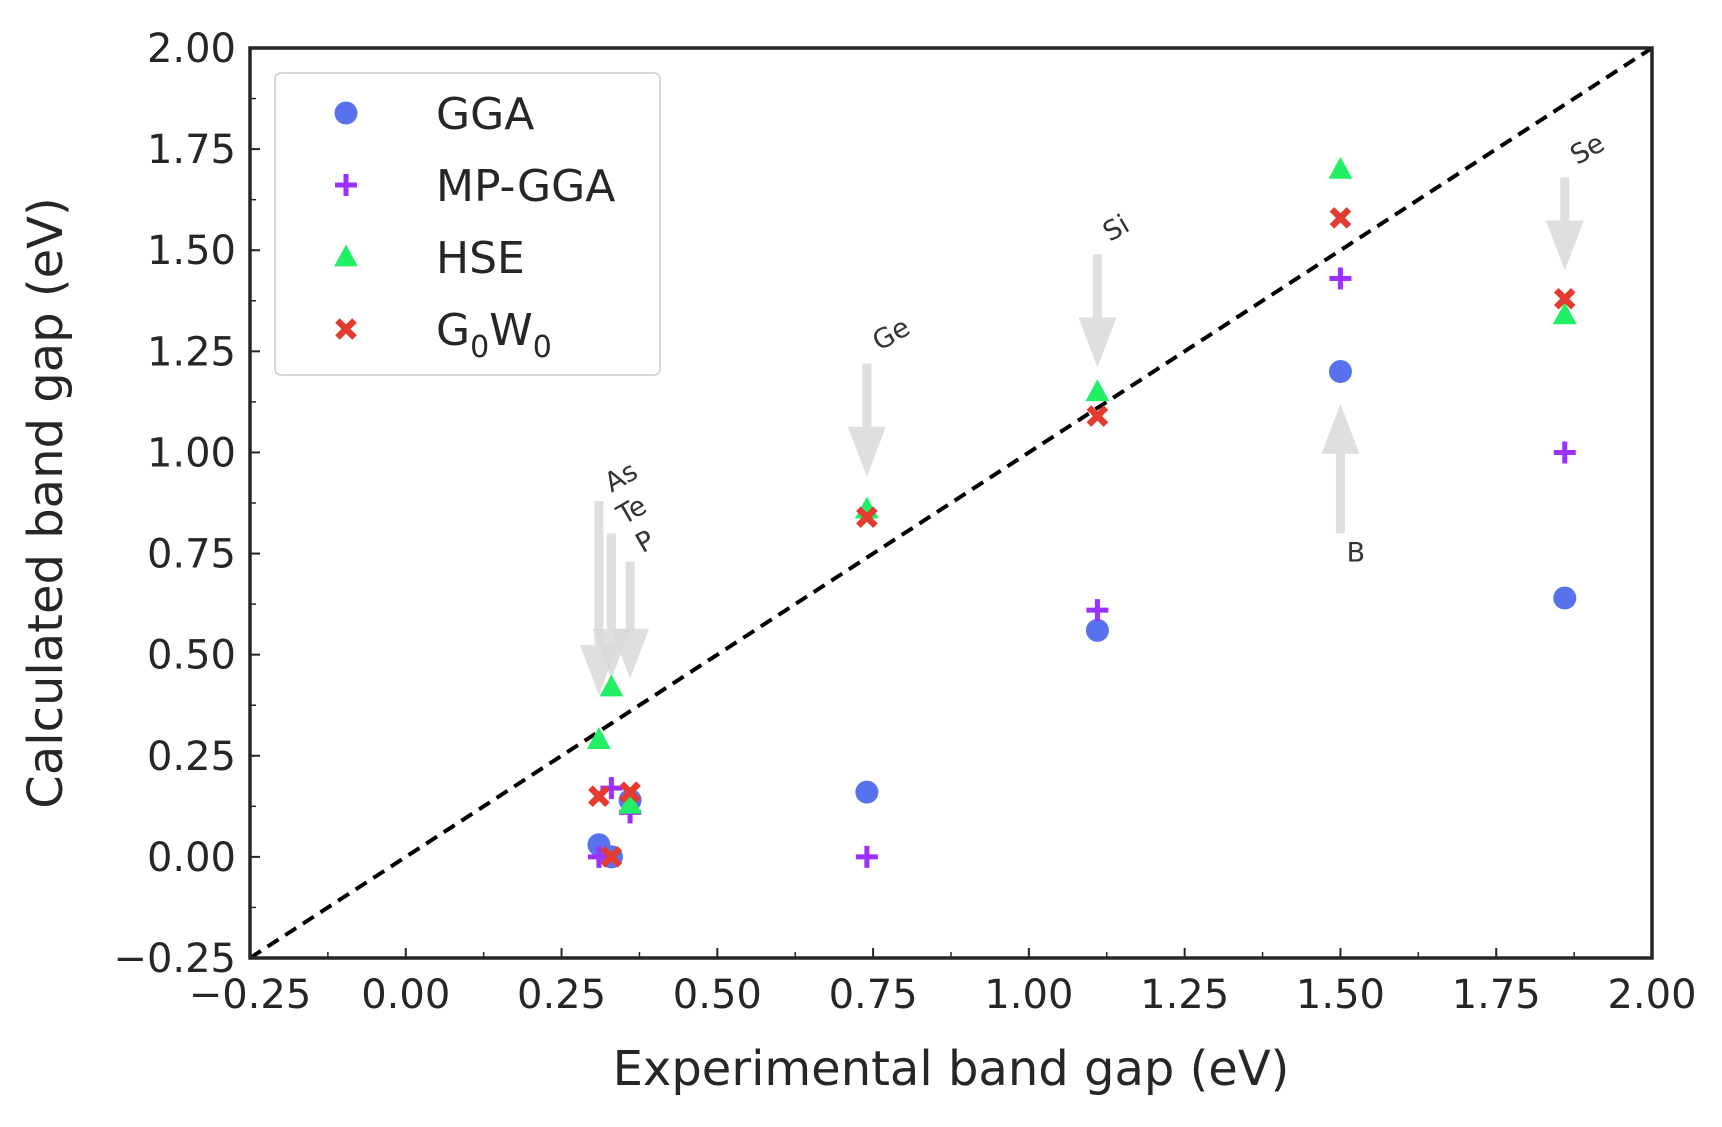  I want to click on legend-entry: GGA, so click(434, 114).